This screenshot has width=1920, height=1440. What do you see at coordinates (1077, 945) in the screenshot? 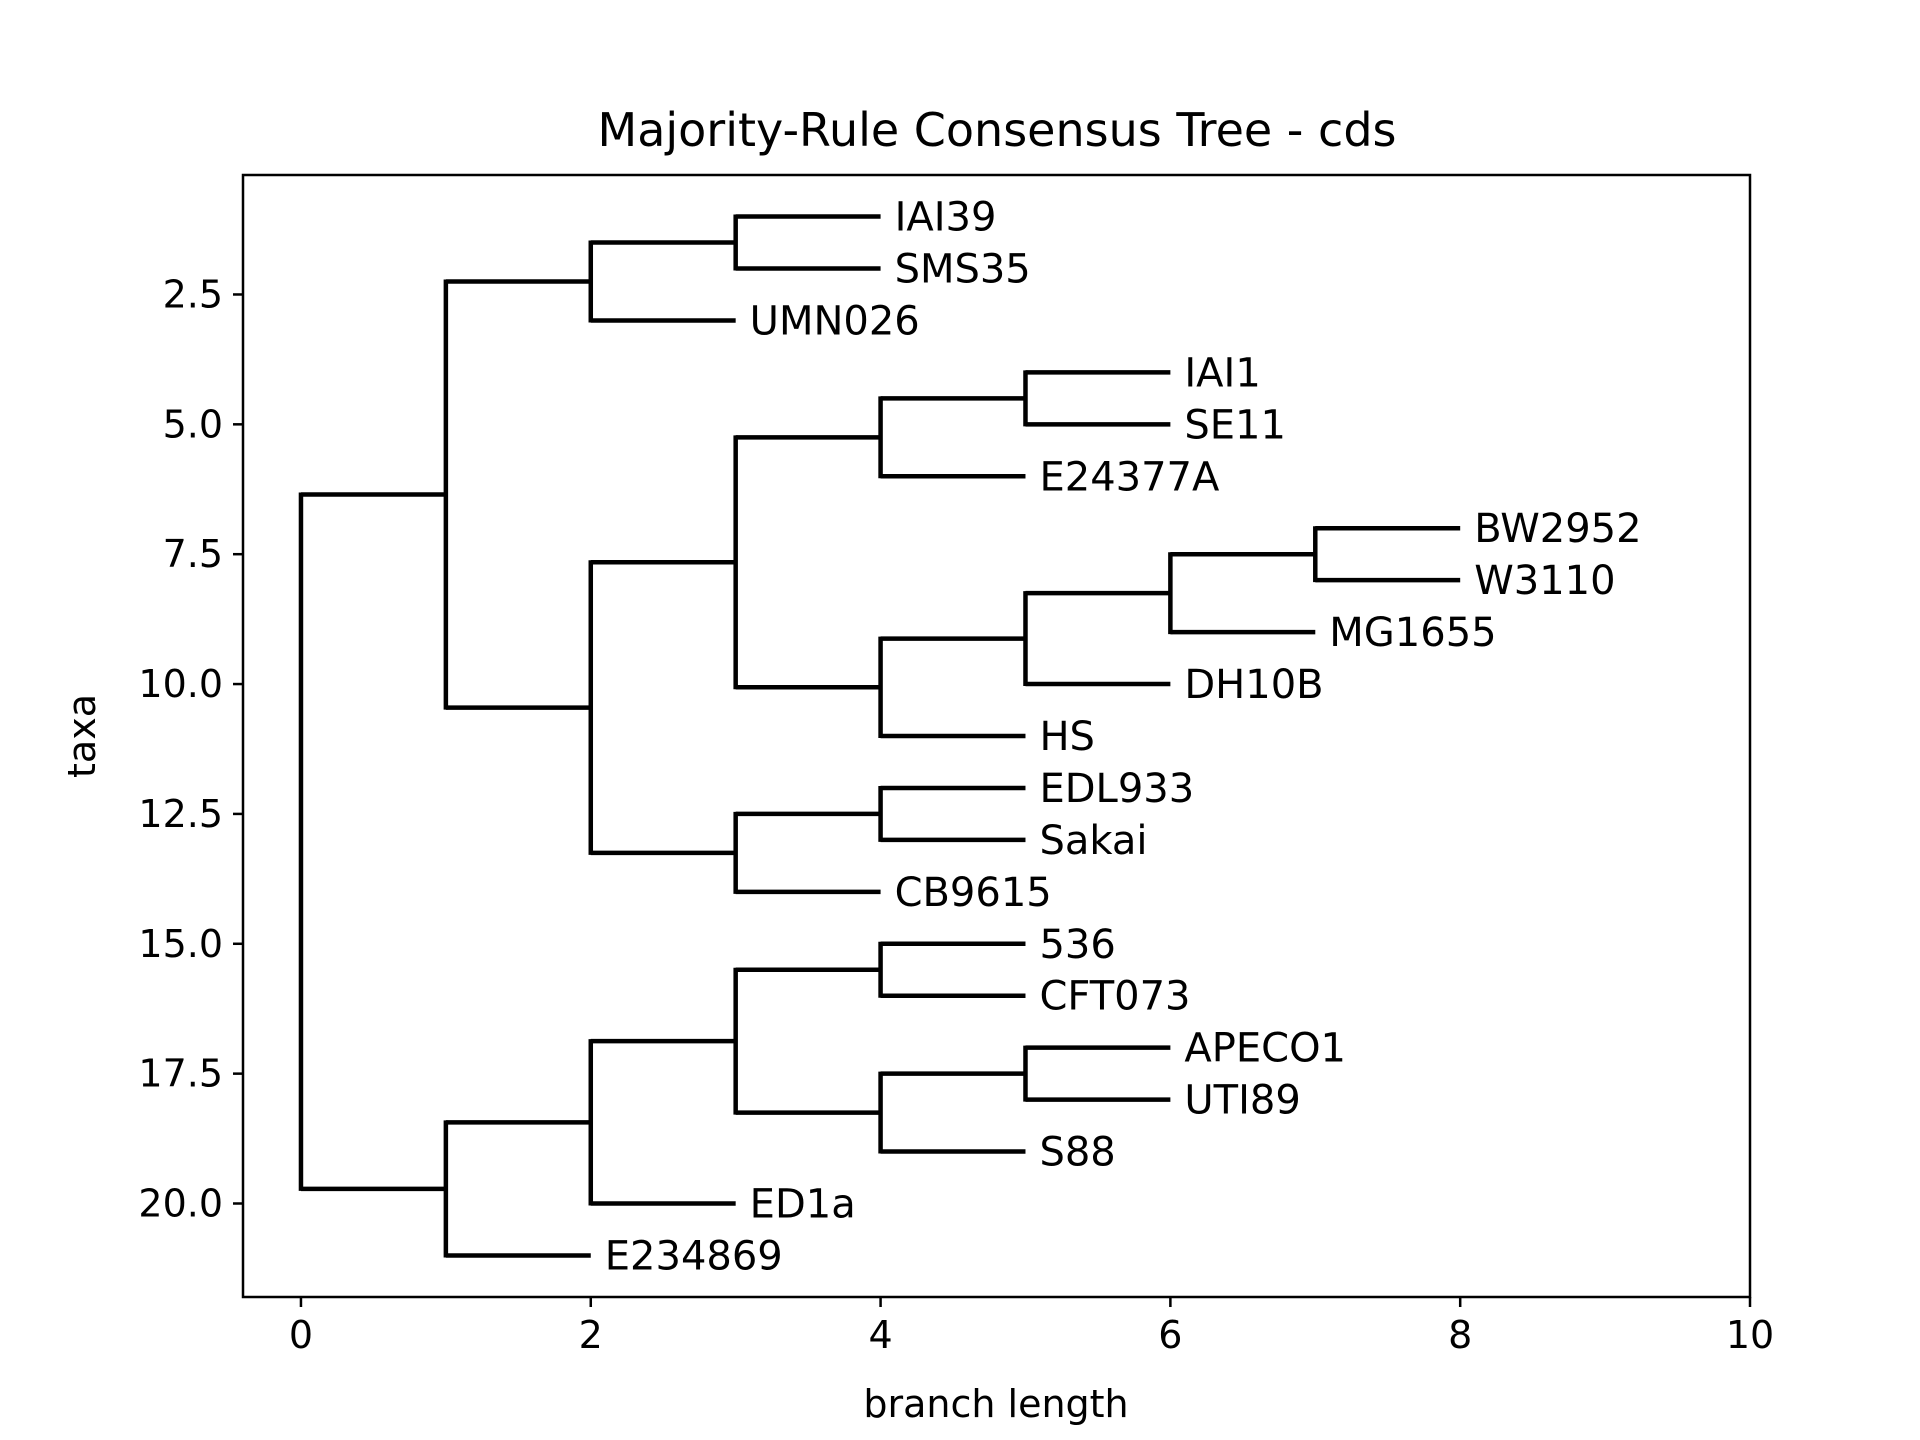
I see `taxon-label: 536` at bounding box center [1077, 945].